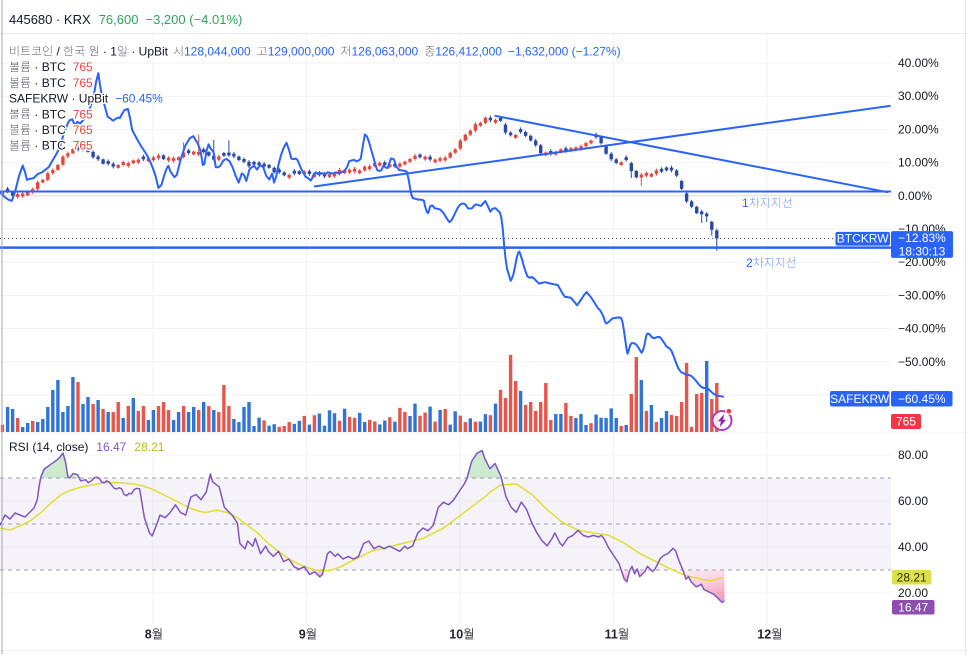  I want to click on svg-text: 1, so click(745, 203).